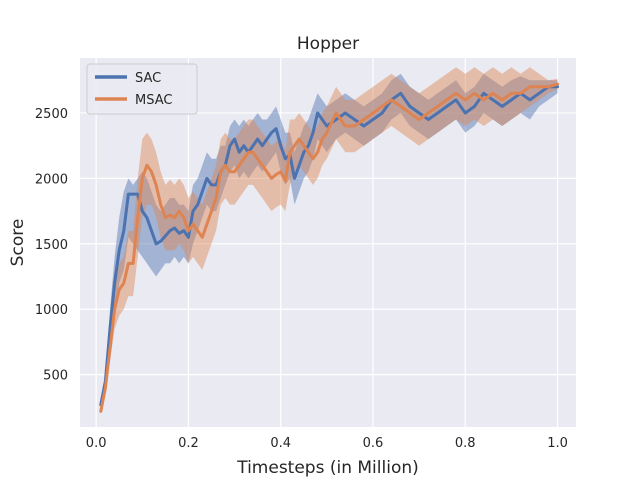 Image resolution: width=640 pixels, height=480 pixels. What do you see at coordinates (18, 243) in the screenshot?
I see `y-axis-label: Score` at bounding box center [18, 243].